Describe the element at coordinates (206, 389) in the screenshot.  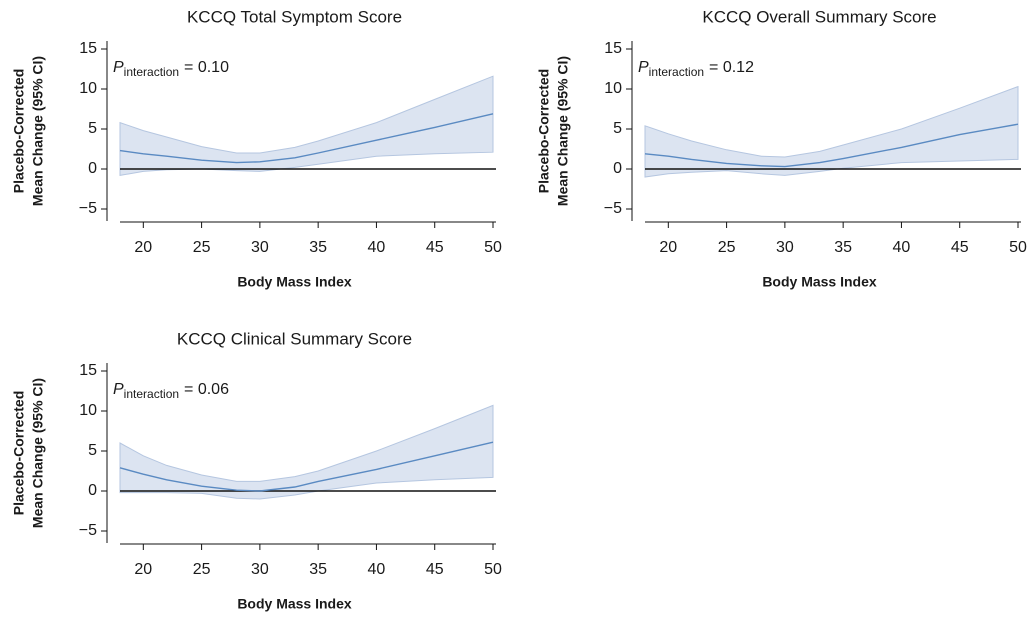
I see `annotation-text: = 0.06` at that location.